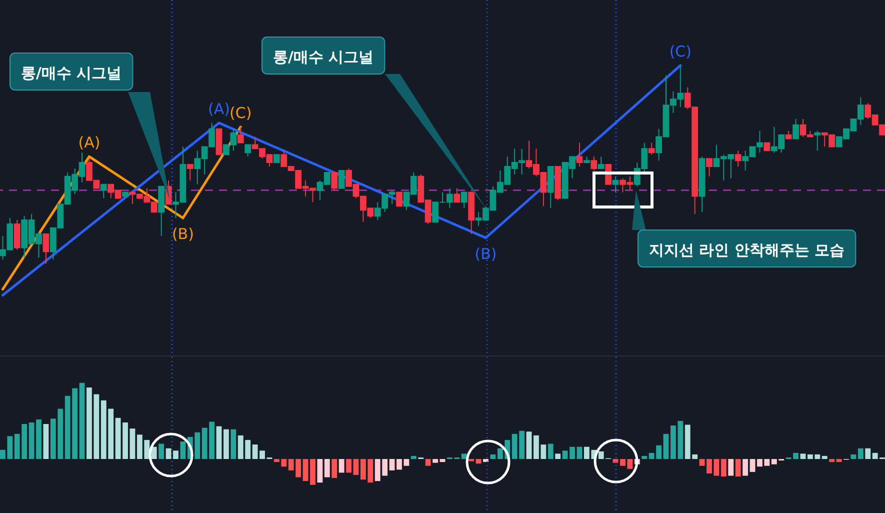  Describe the element at coordinates (747, 250) in the screenshot. I see `annotation: 지지선 라인 안착해주는 모습` at that location.